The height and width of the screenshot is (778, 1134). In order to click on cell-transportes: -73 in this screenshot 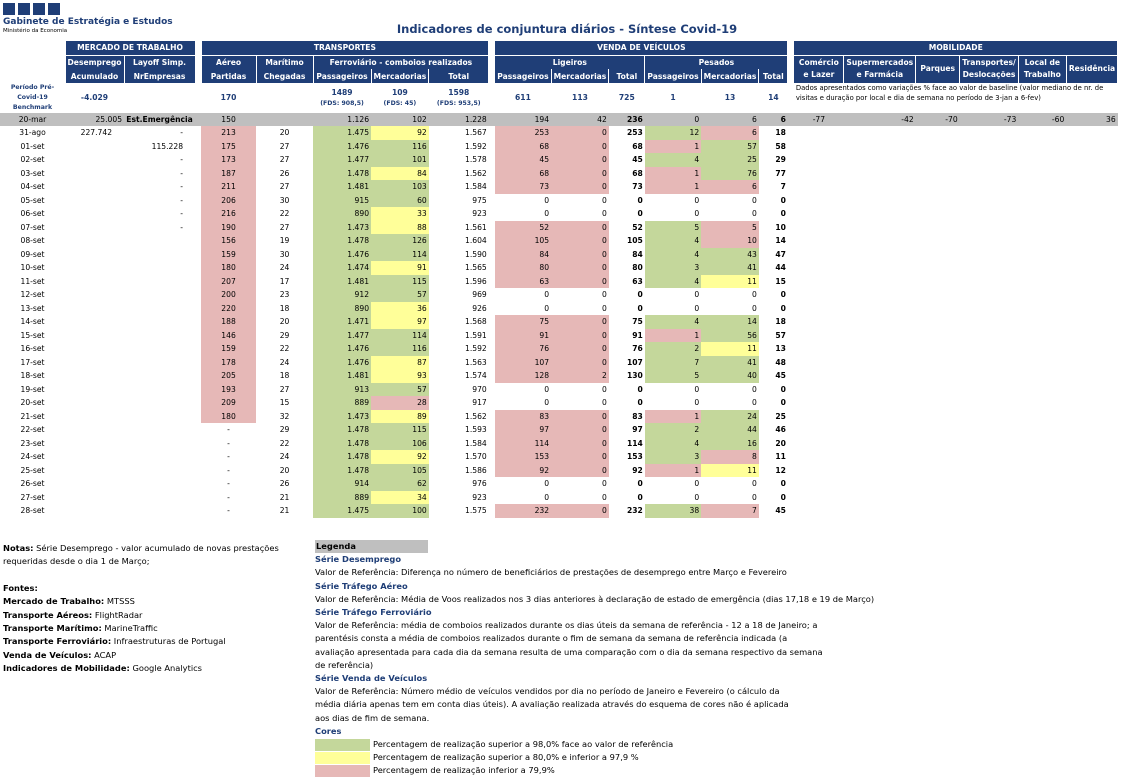, I will do `click(989, 119)`.